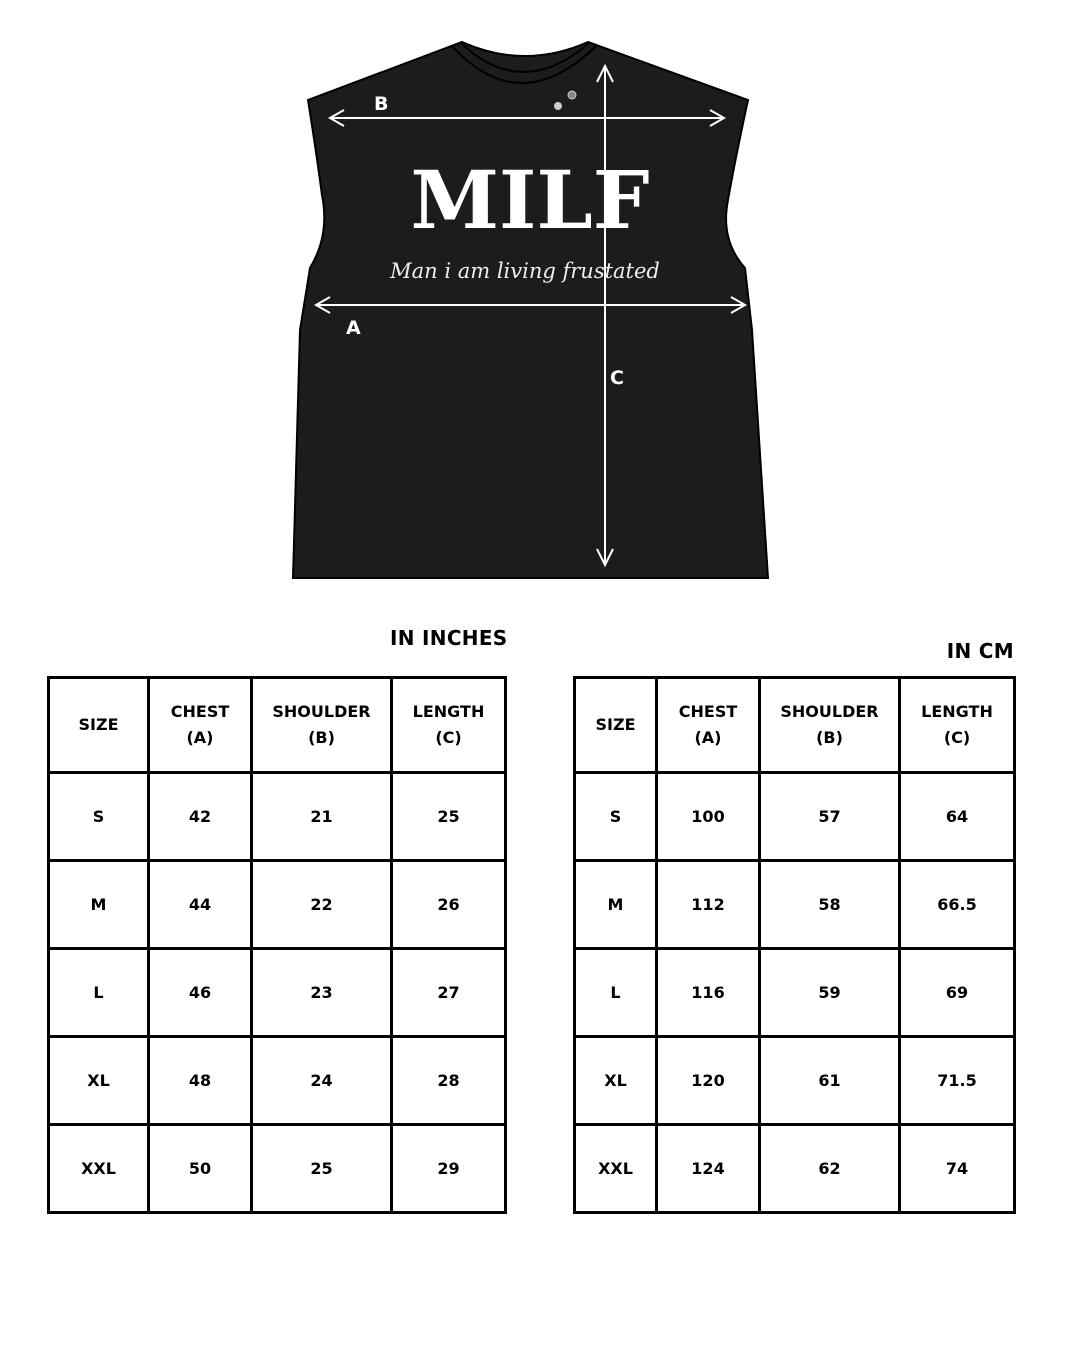  Describe the element at coordinates (321, 904) in the screenshot. I see `measurement-cell: 22` at that location.